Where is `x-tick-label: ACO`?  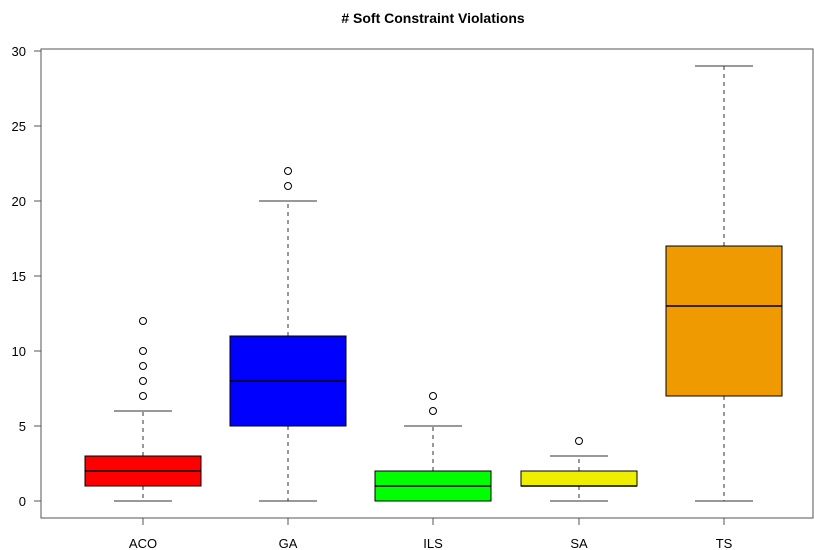 x-tick-label: ACO is located at coordinates (143, 543).